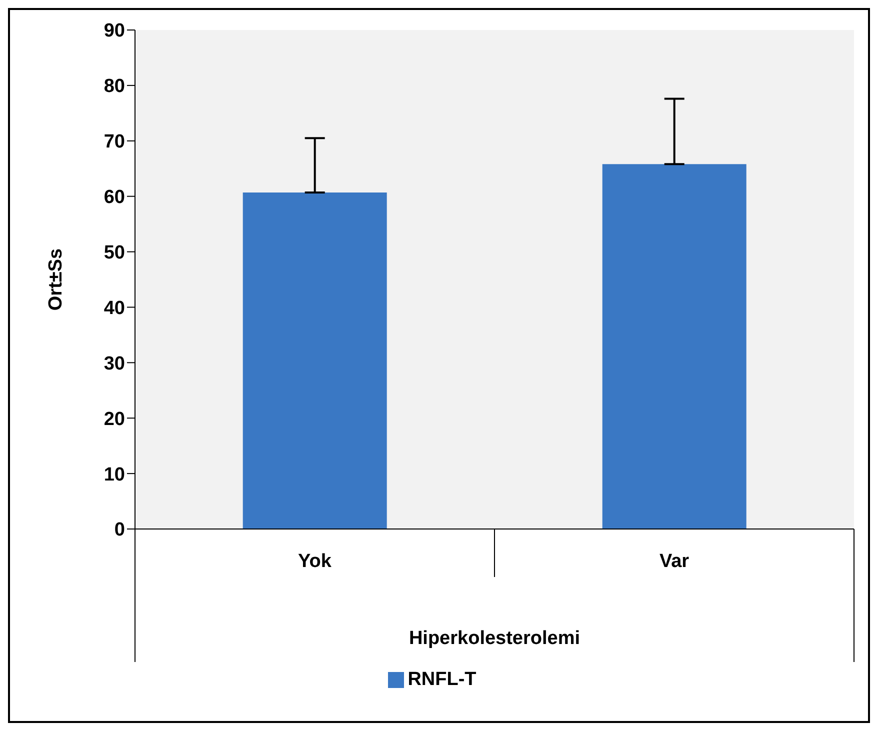 This screenshot has width=879, height=733. Describe the element at coordinates (56, 279) in the screenshot. I see `y-axis-title: Ort±Ss` at that location.